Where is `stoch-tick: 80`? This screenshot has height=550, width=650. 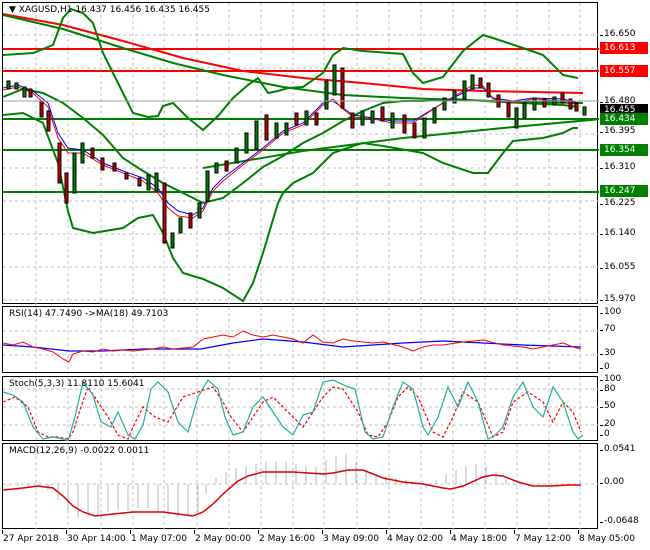
stoch-tick: 80 is located at coordinates (607, 389).